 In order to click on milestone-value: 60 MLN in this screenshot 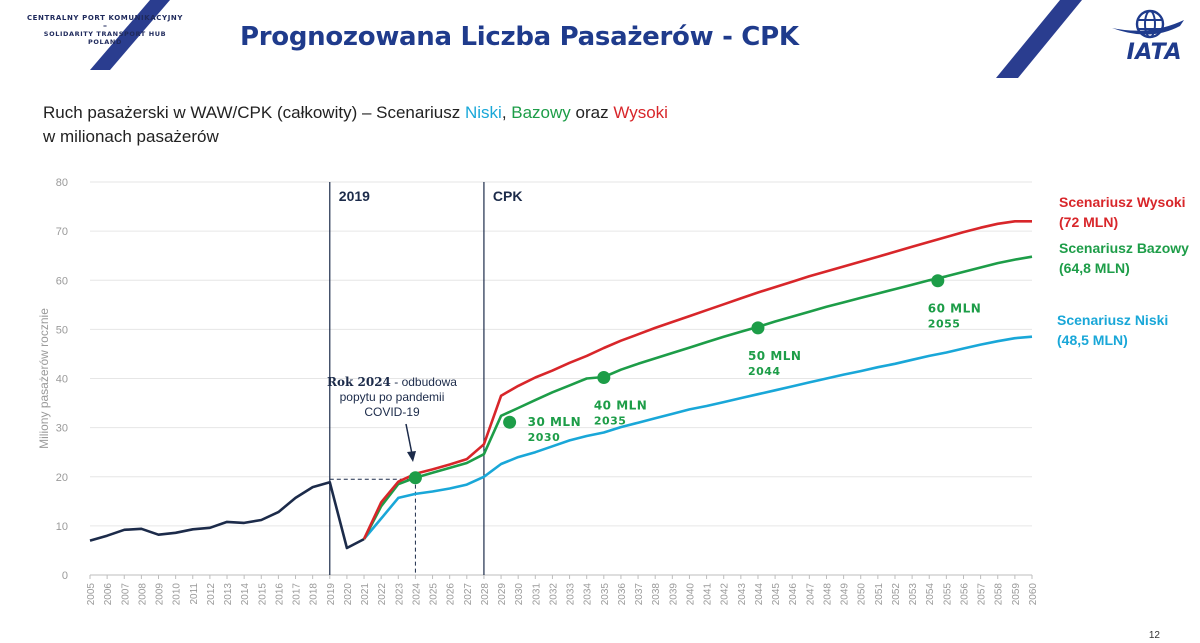, I will do `click(955, 309)`.